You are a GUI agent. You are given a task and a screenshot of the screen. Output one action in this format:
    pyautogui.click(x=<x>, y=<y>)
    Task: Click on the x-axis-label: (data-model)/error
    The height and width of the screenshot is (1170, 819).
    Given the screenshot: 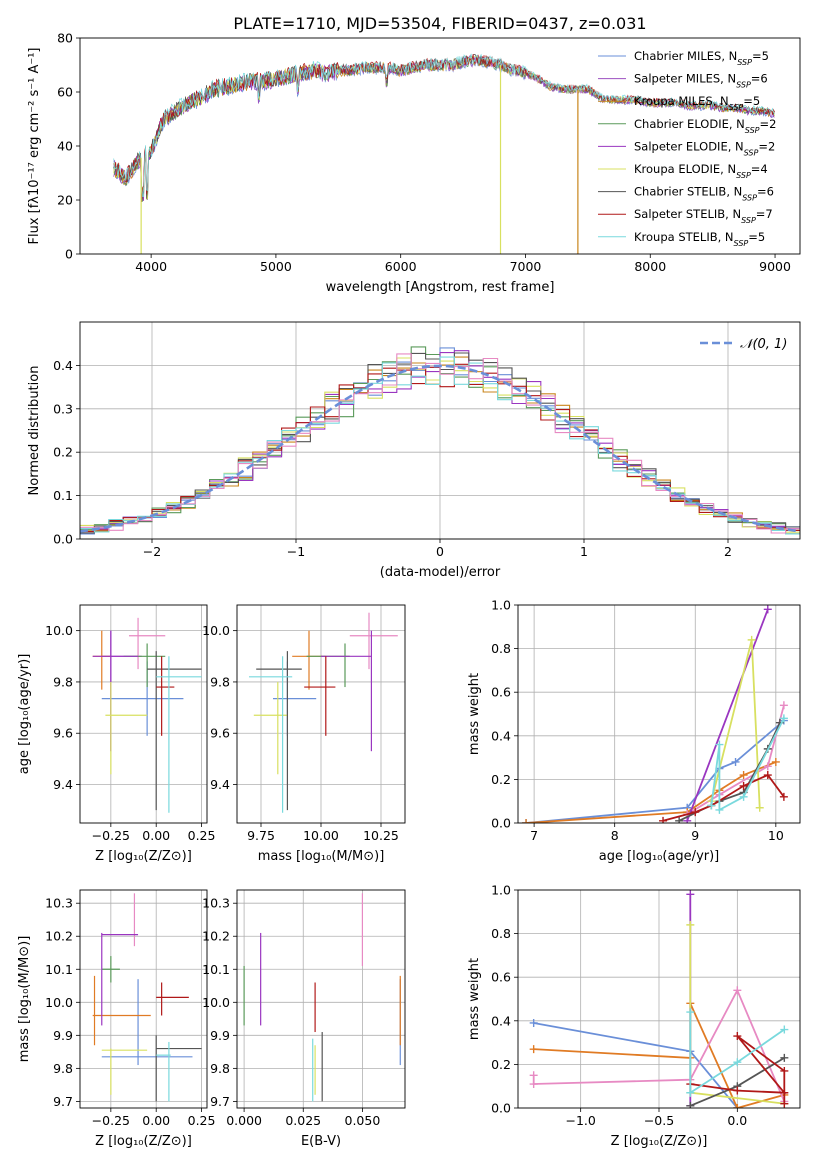 What is the action you would take?
    pyautogui.click(x=440, y=572)
    